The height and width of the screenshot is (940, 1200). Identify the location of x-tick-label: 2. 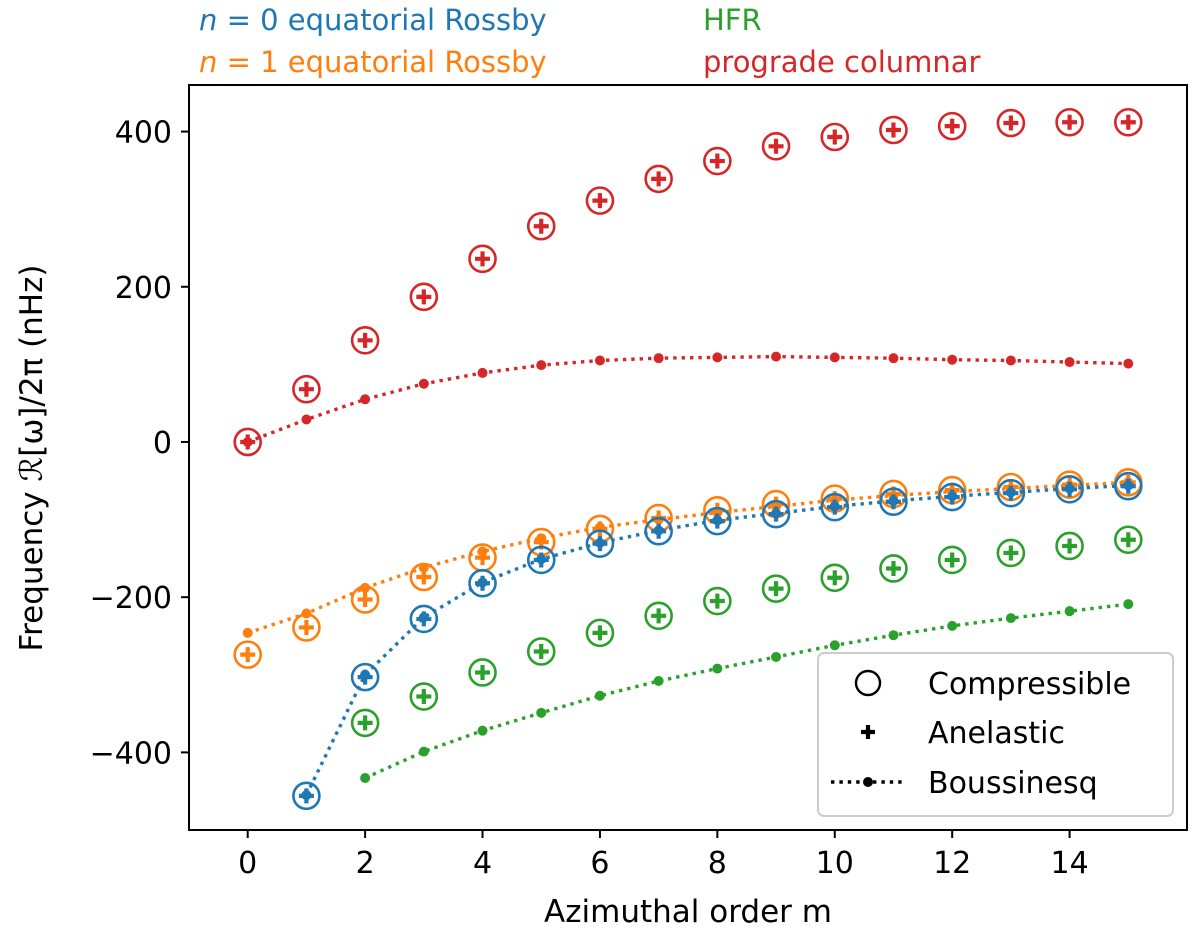
(365, 863).